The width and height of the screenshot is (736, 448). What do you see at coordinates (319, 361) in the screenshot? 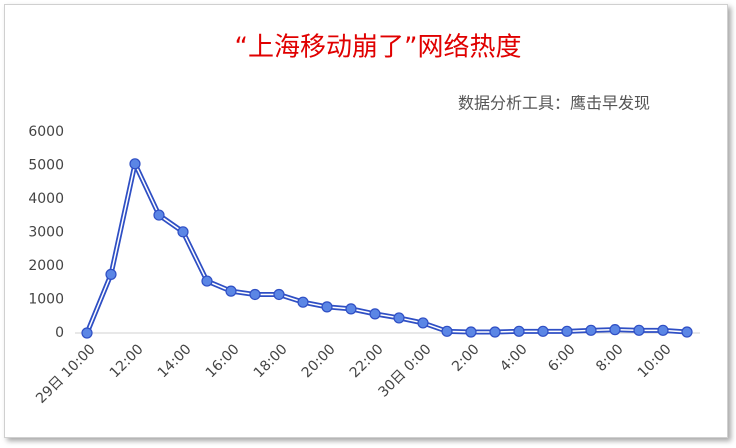
I see `x-tick-label: 20:00` at bounding box center [319, 361].